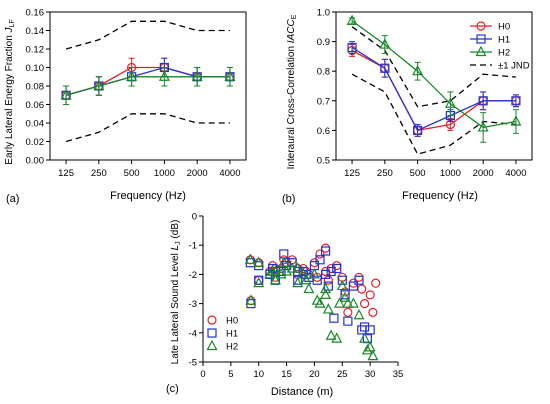  Describe the element at coordinates (35, 105) in the screenshot. I see `y-tick-label: 0.06` at that location.